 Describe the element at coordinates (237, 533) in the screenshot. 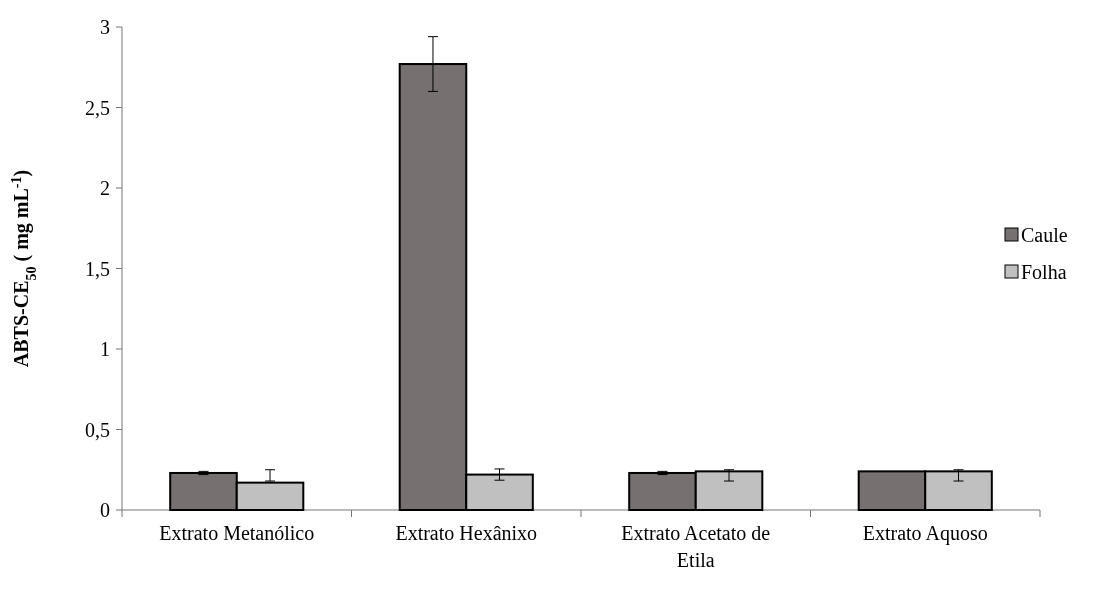

I see `x-tick-label: Extrato Metanólico` at that location.